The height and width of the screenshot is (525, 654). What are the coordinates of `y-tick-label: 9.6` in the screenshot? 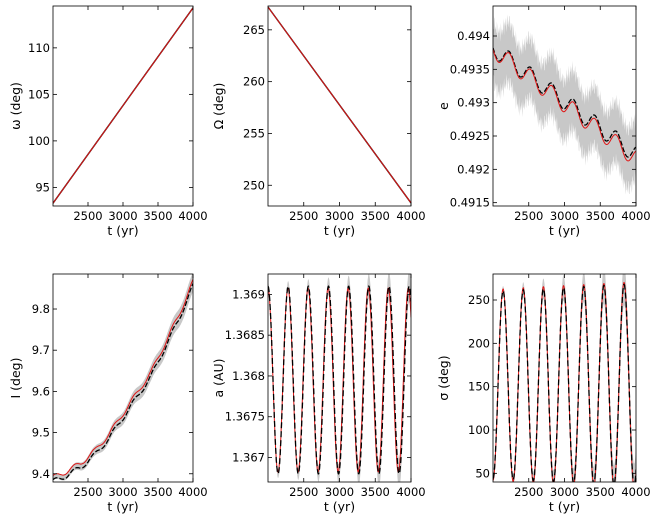 It's located at (41, 391).